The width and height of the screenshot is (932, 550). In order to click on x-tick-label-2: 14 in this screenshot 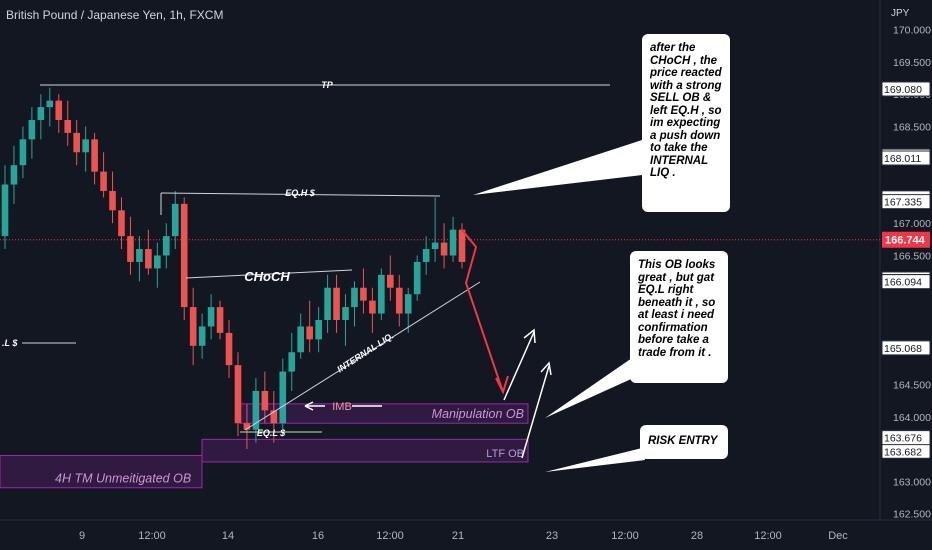, I will do `click(228, 536)`.